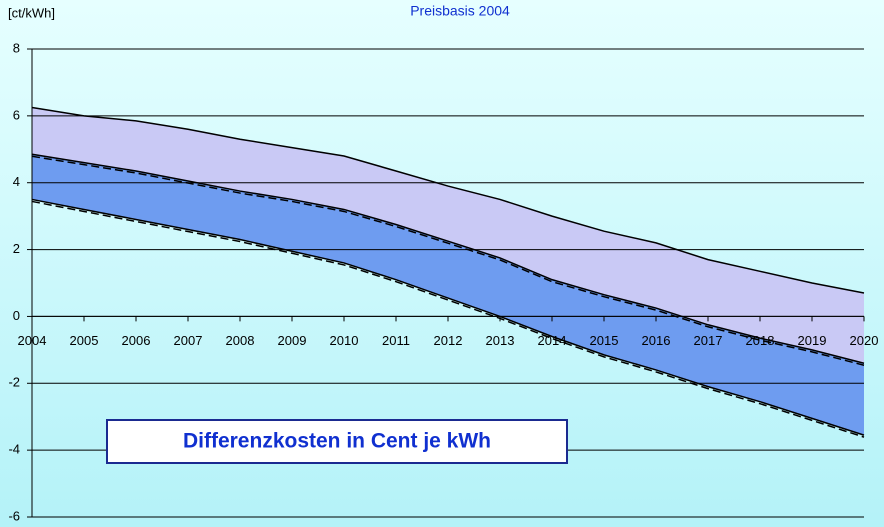 This screenshot has width=884, height=527. What do you see at coordinates (16, 181) in the screenshot?
I see `y-tick-label: 4` at bounding box center [16, 181].